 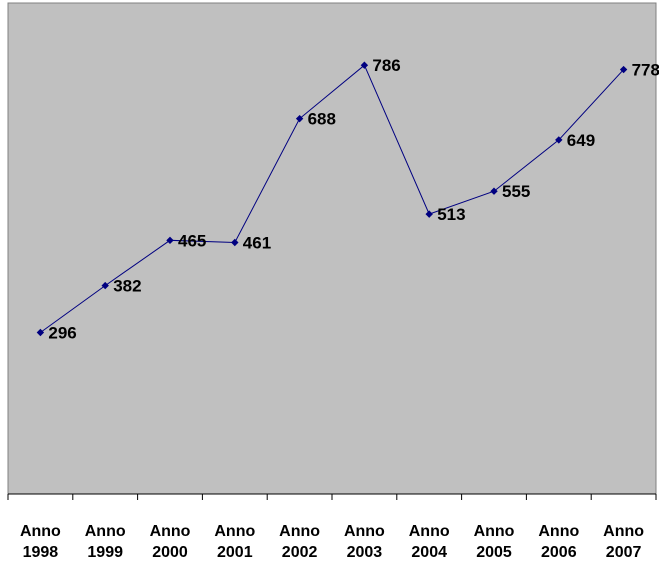 I want to click on x-tick-label: Anno 1999, so click(x=105, y=542).